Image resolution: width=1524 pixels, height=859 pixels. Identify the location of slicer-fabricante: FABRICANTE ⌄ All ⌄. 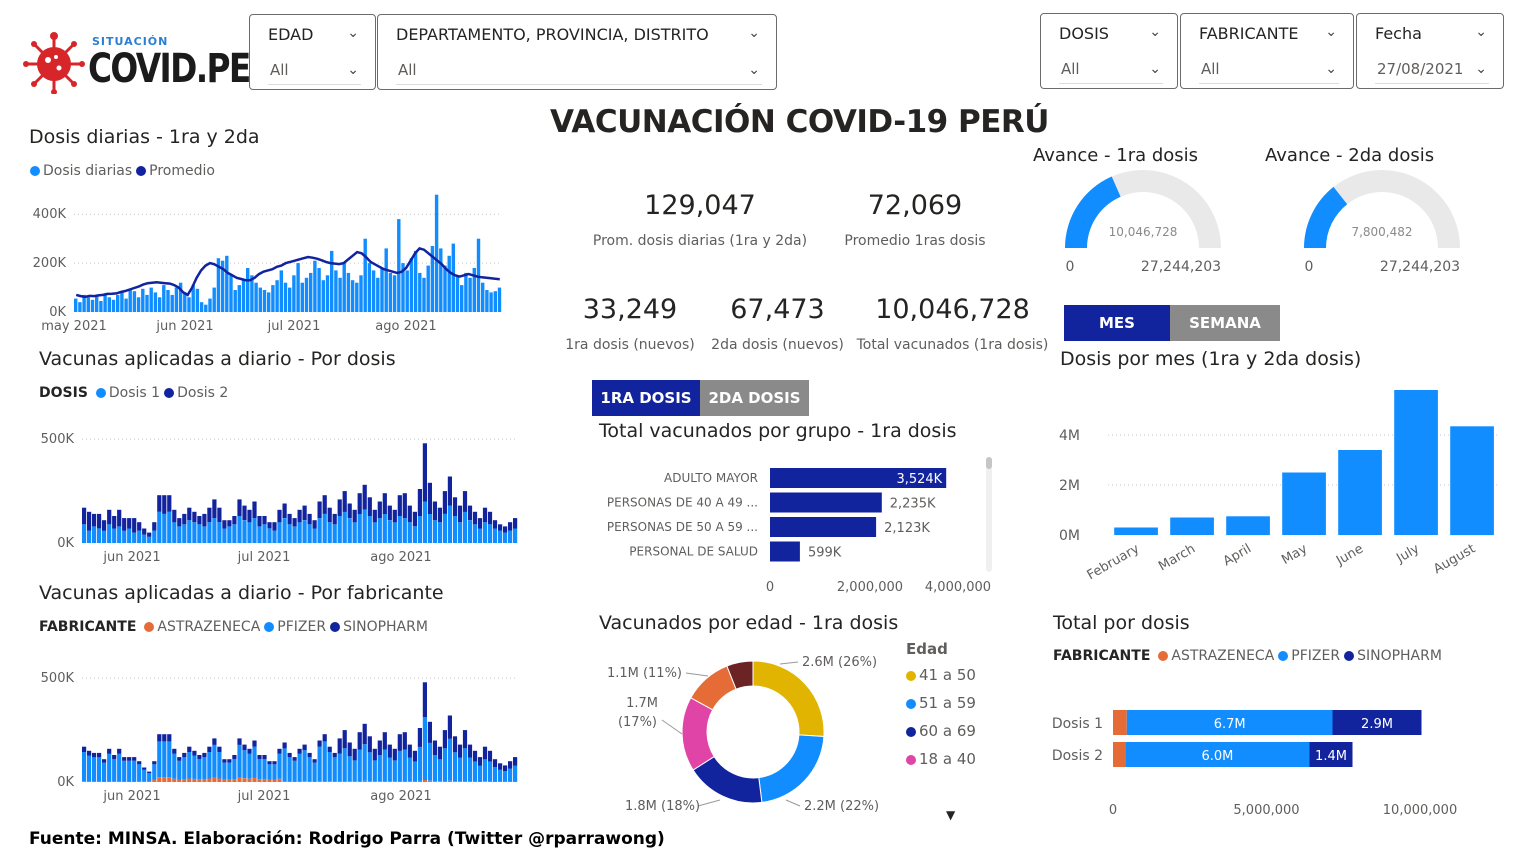
(1267, 51).